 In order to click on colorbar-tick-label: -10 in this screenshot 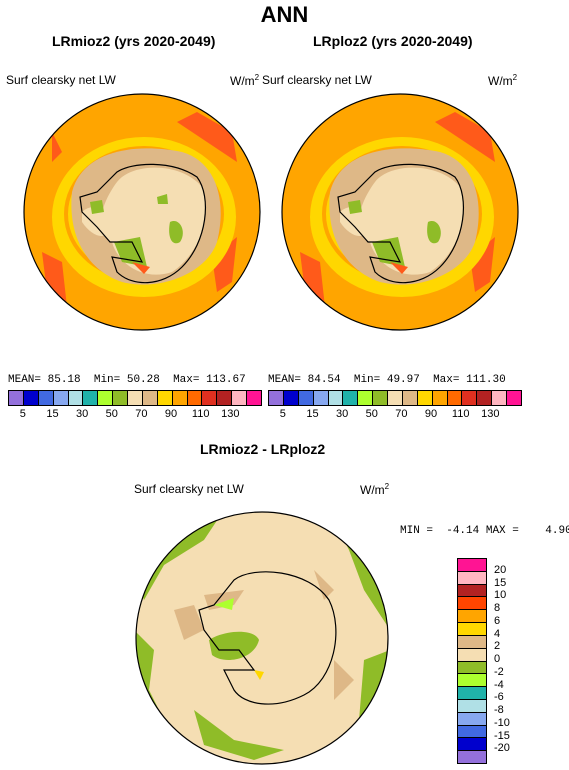, I will do `click(502, 722)`.